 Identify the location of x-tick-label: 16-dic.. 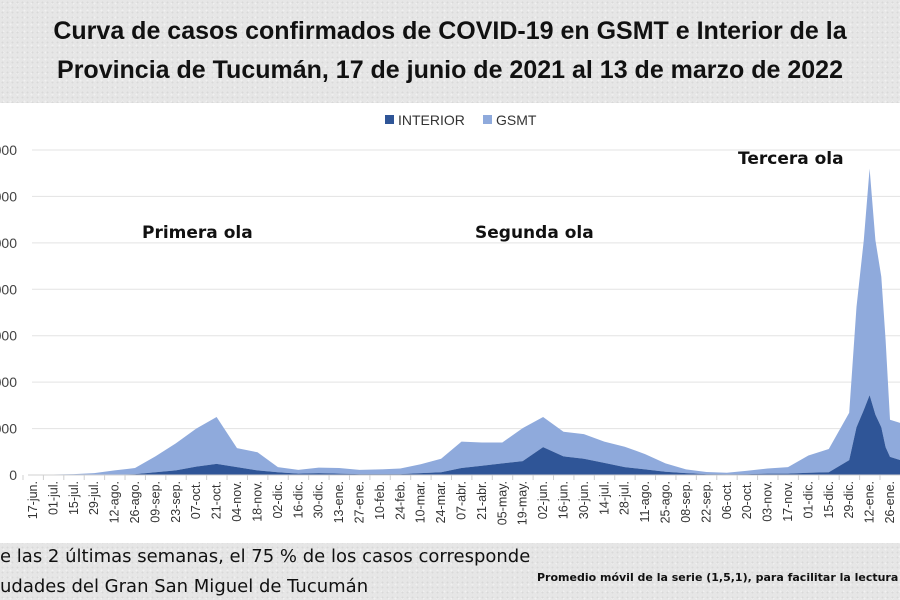
(298, 500).